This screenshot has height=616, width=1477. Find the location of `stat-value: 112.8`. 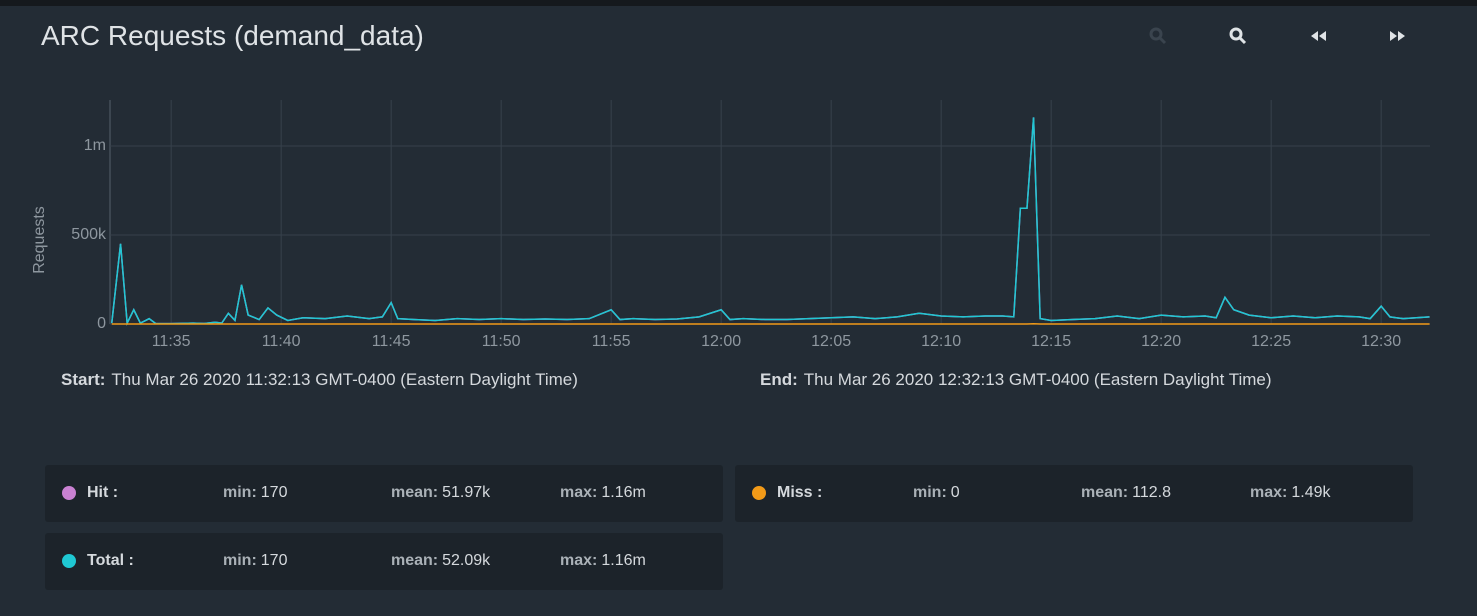

stat-value: 112.8 is located at coordinates (1151, 492).